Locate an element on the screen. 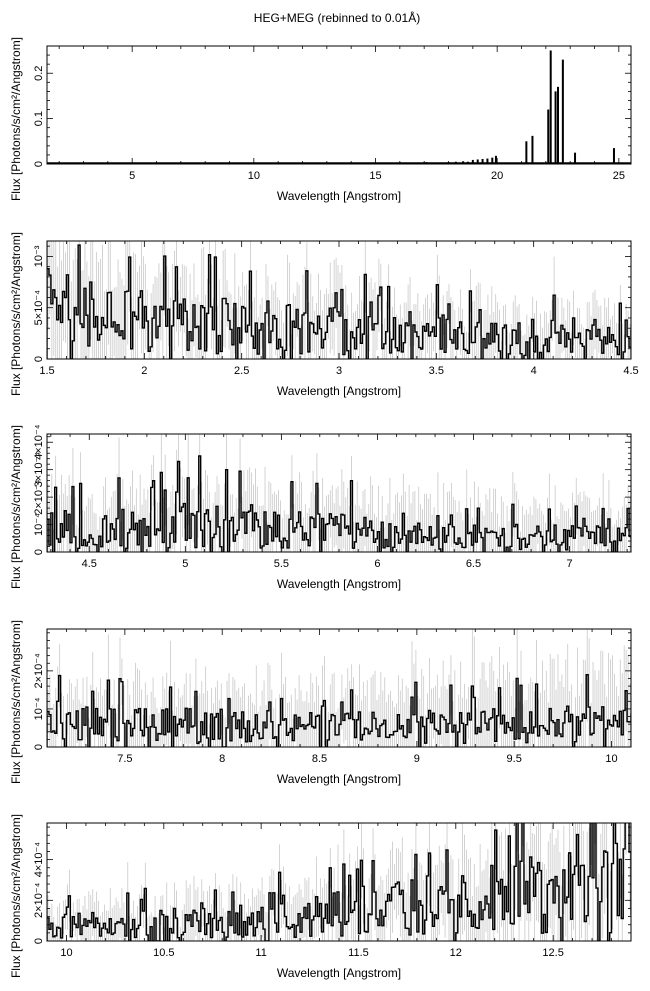 This screenshot has height=991, width=650. x-tick-label: 7 is located at coordinates (569, 564).